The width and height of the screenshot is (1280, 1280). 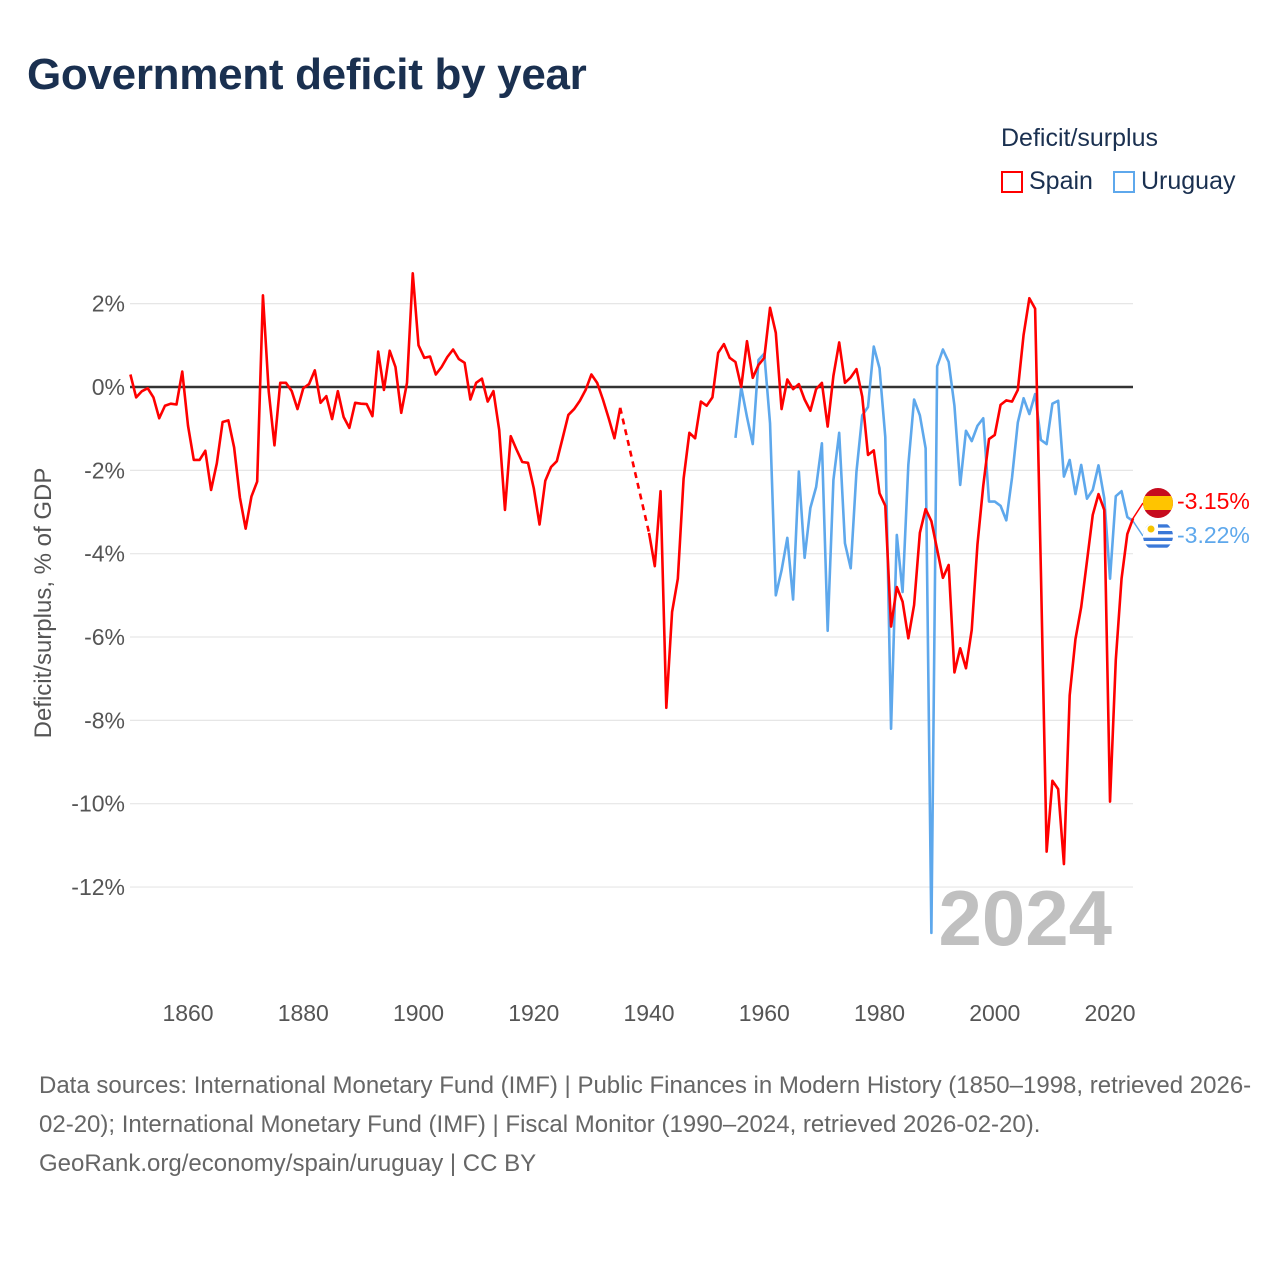 I want to click on year-watermark: 2024, so click(x=1025, y=918).